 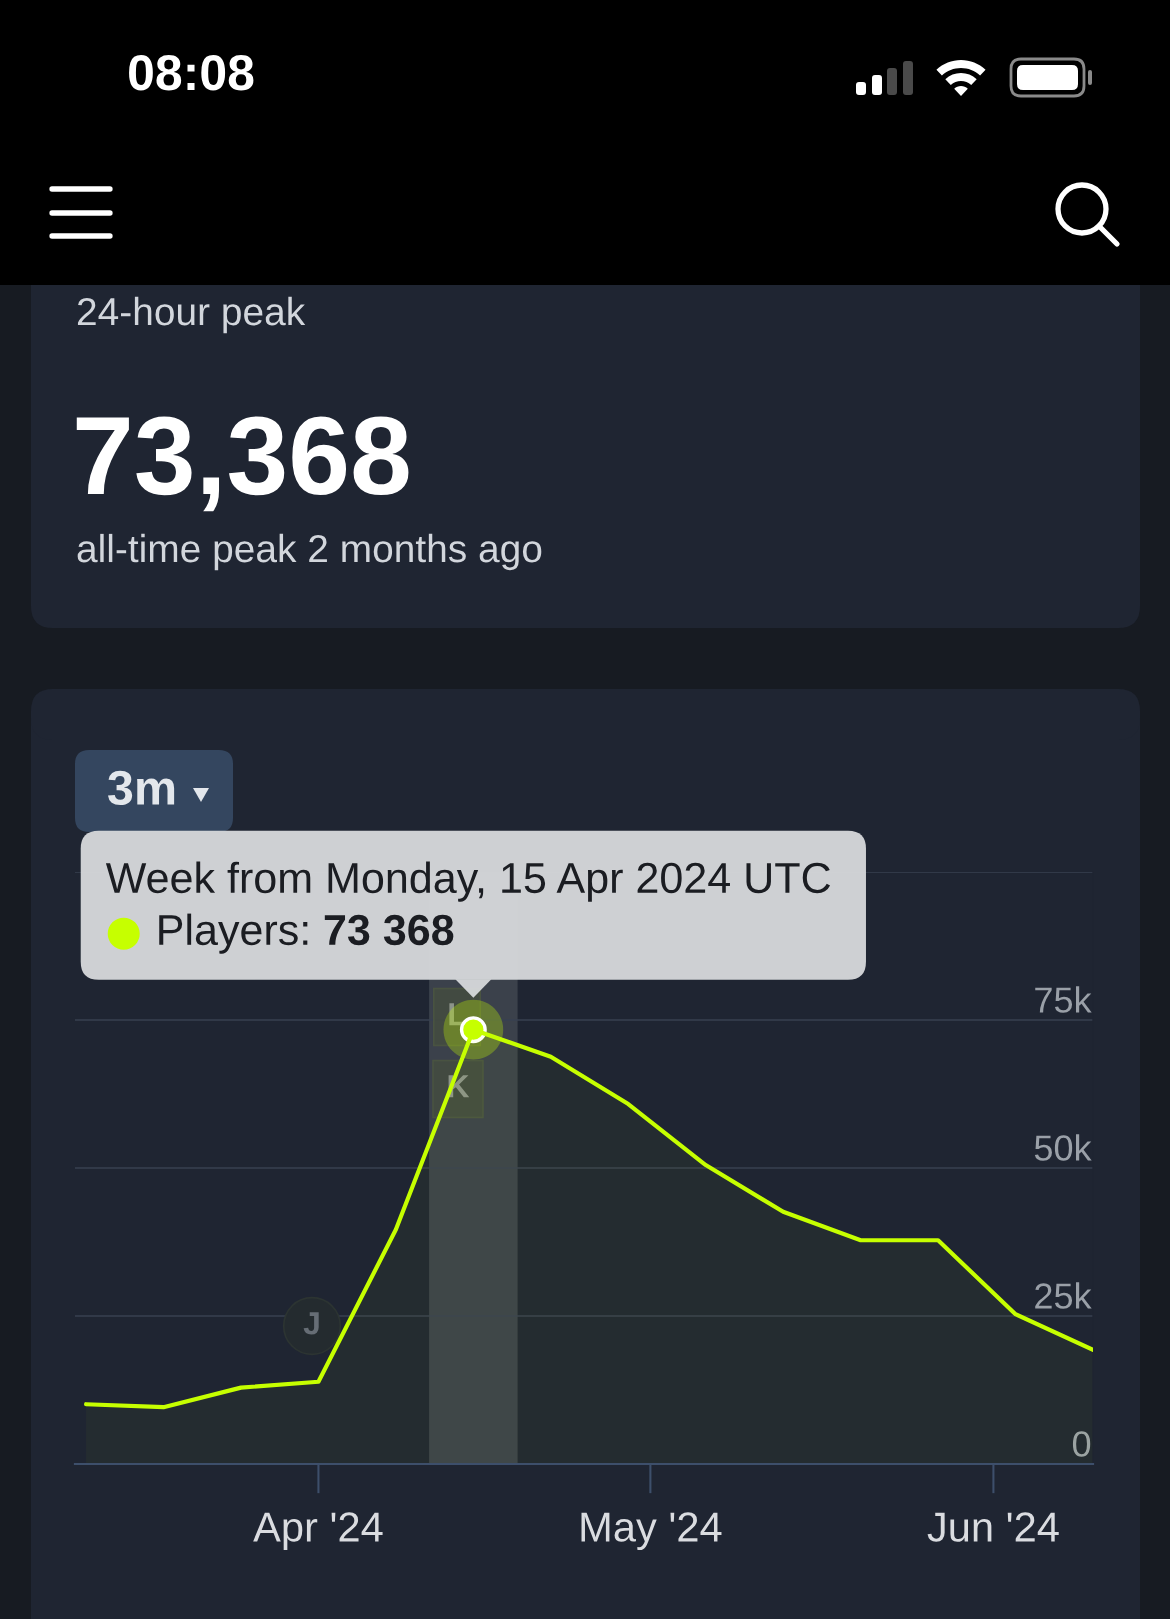 I want to click on y-tick-label: 75k, so click(x=1063, y=999).